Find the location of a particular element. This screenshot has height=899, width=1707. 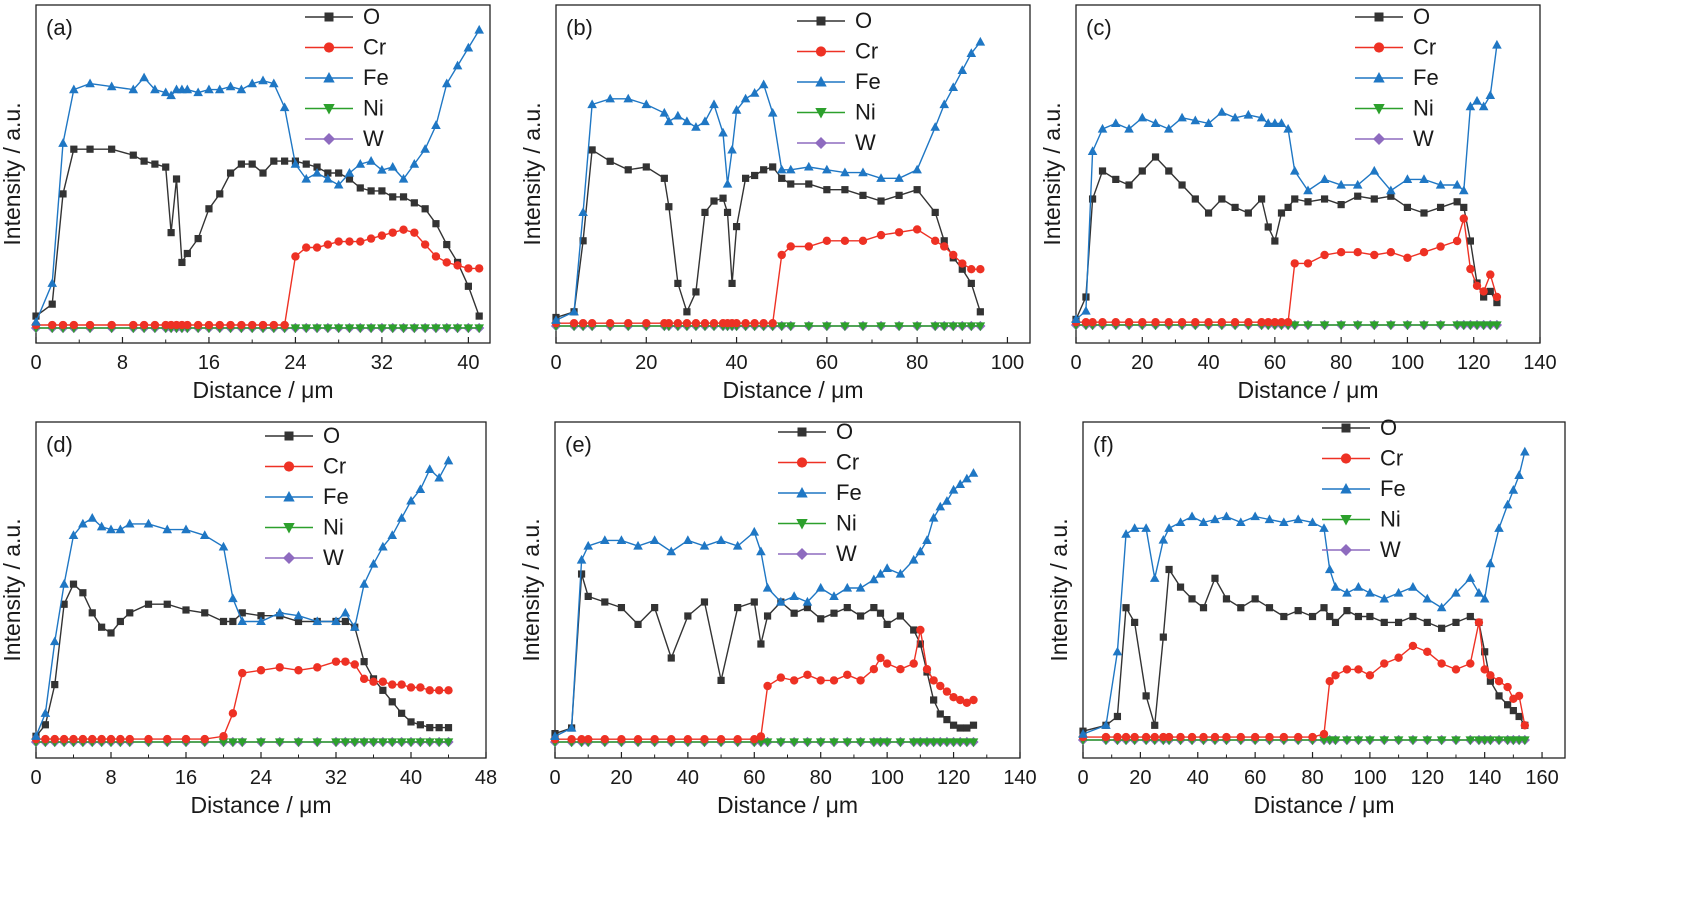

legend: O Cr Fe Ni W is located at coordinates (1397, 77).